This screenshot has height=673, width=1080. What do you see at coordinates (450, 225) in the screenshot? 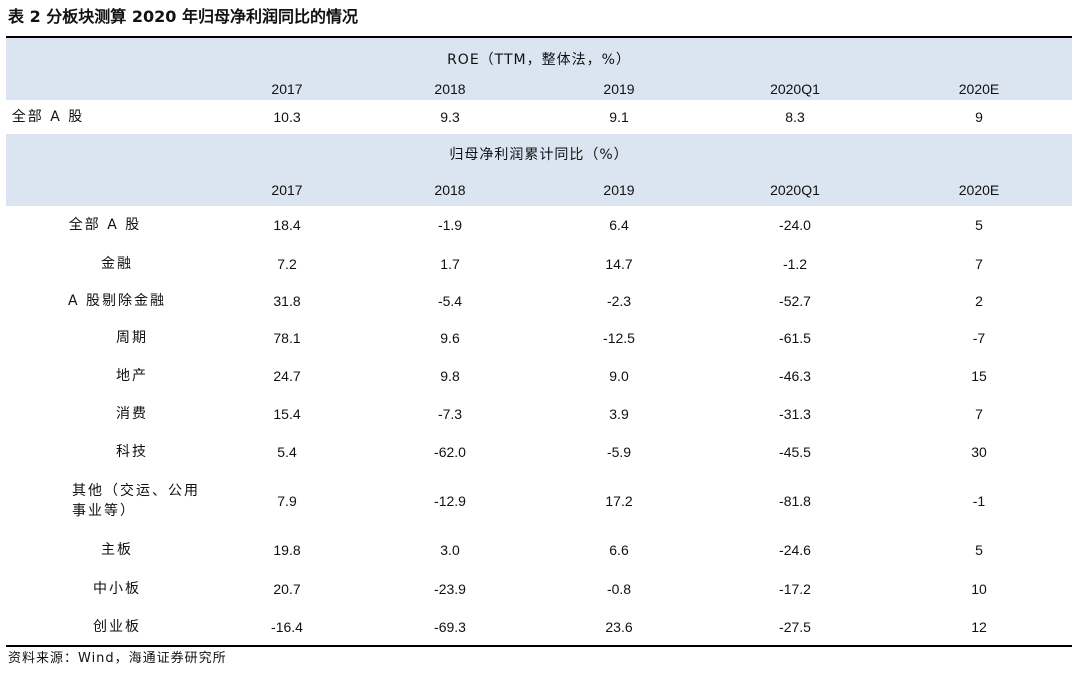
I see `table-cell: -1.9` at bounding box center [450, 225].